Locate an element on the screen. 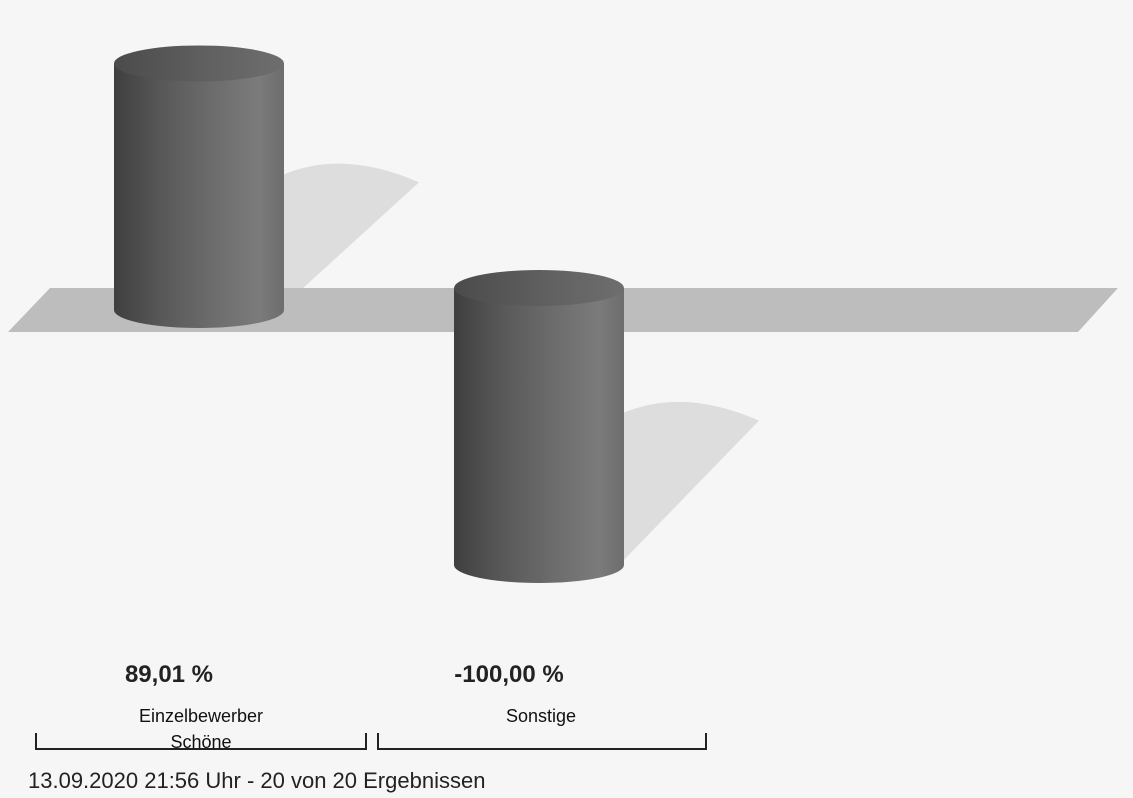 The height and width of the screenshot is (798, 1133). category-label: Schöne is located at coordinates (200, 742).